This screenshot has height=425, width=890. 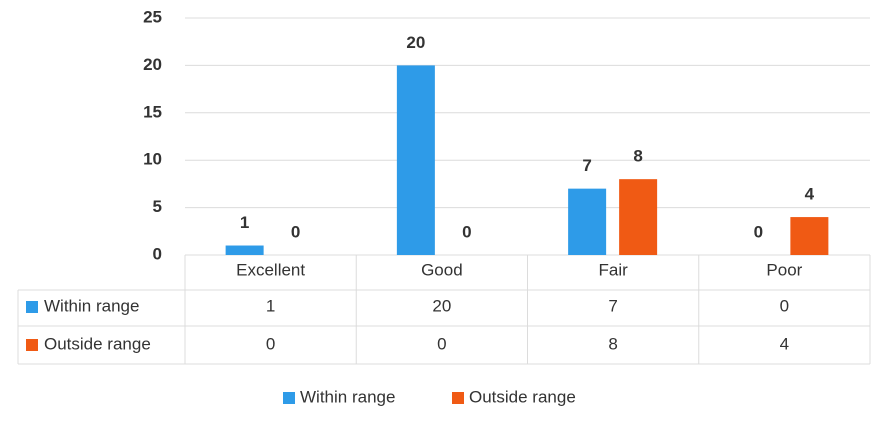 What do you see at coordinates (586, 165) in the screenshot?
I see `data-label: 7` at bounding box center [586, 165].